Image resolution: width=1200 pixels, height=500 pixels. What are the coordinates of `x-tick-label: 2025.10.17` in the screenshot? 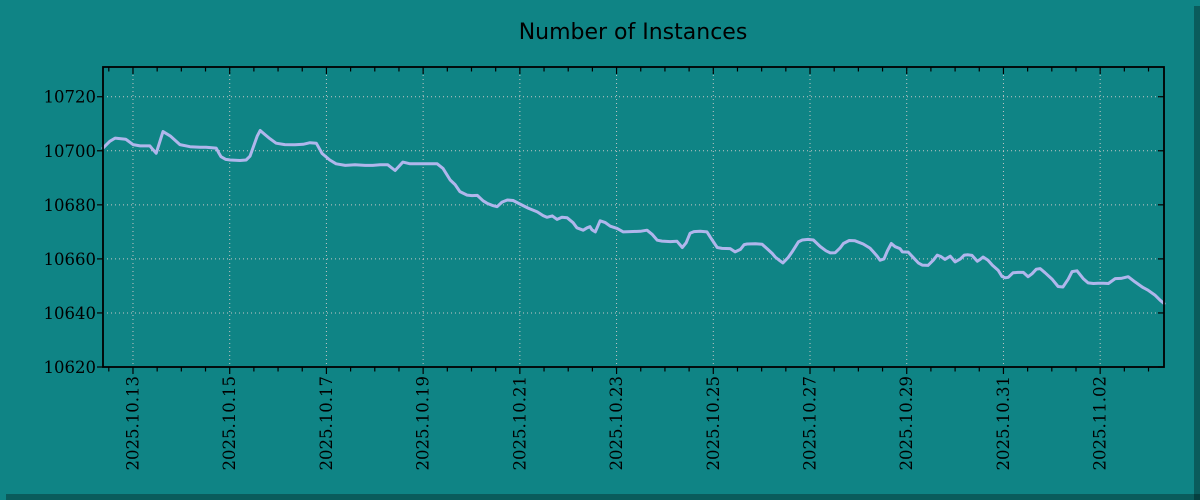 It's located at (326, 423).